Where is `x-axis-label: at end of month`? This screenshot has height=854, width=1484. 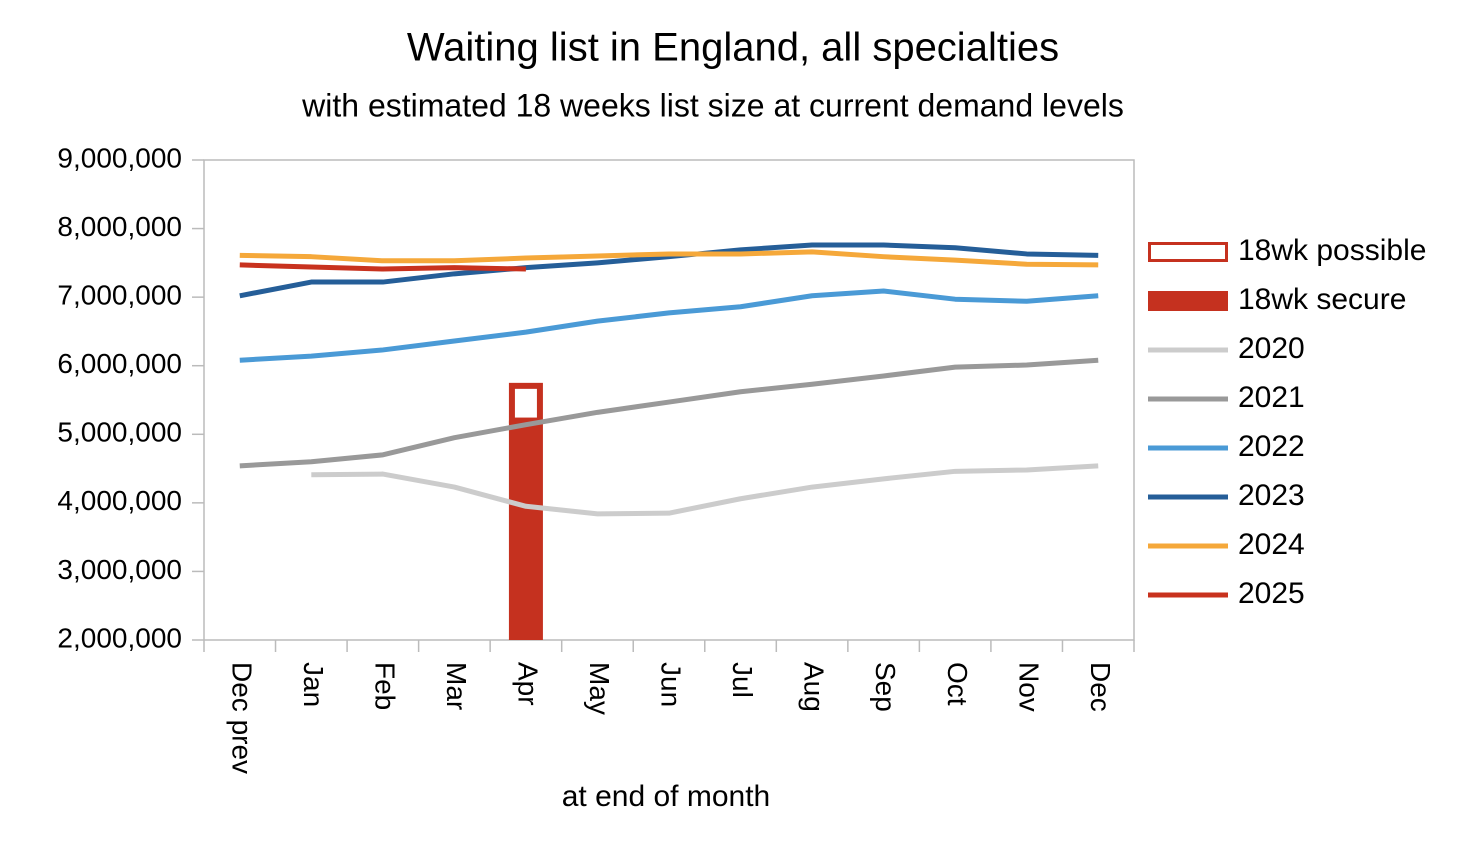
x-axis-label: at end of month is located at coordinates (666, 796).